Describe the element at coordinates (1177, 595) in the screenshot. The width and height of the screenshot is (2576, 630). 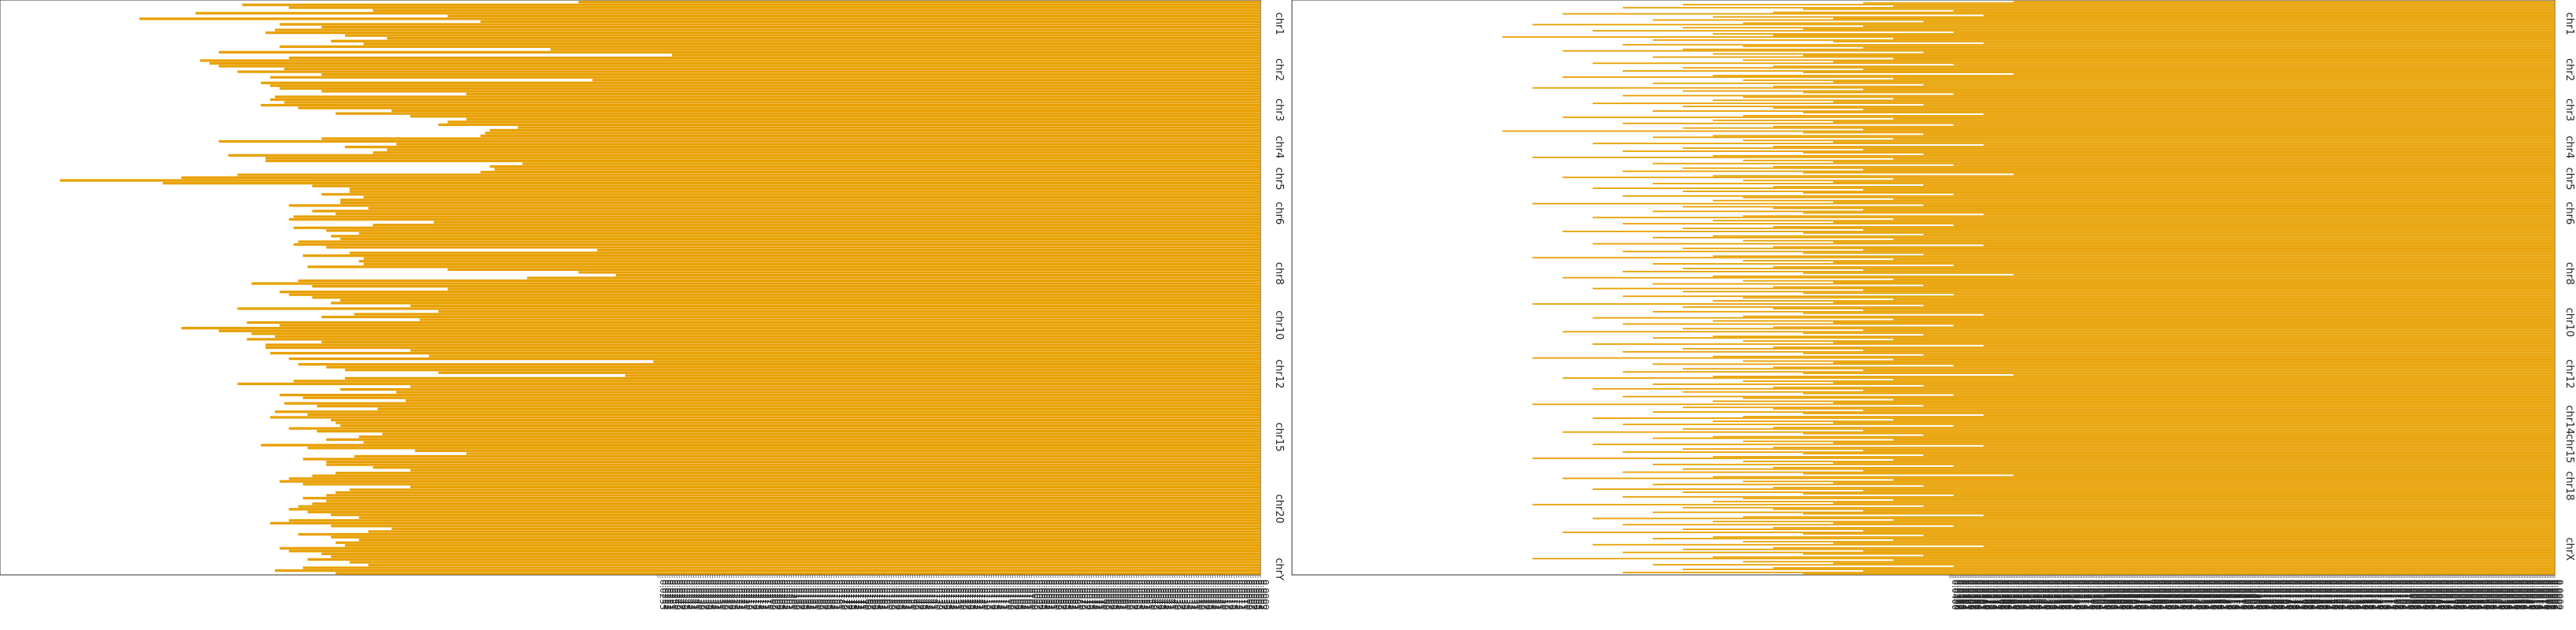
I see `x-tick-label: 0.0039` at that location.